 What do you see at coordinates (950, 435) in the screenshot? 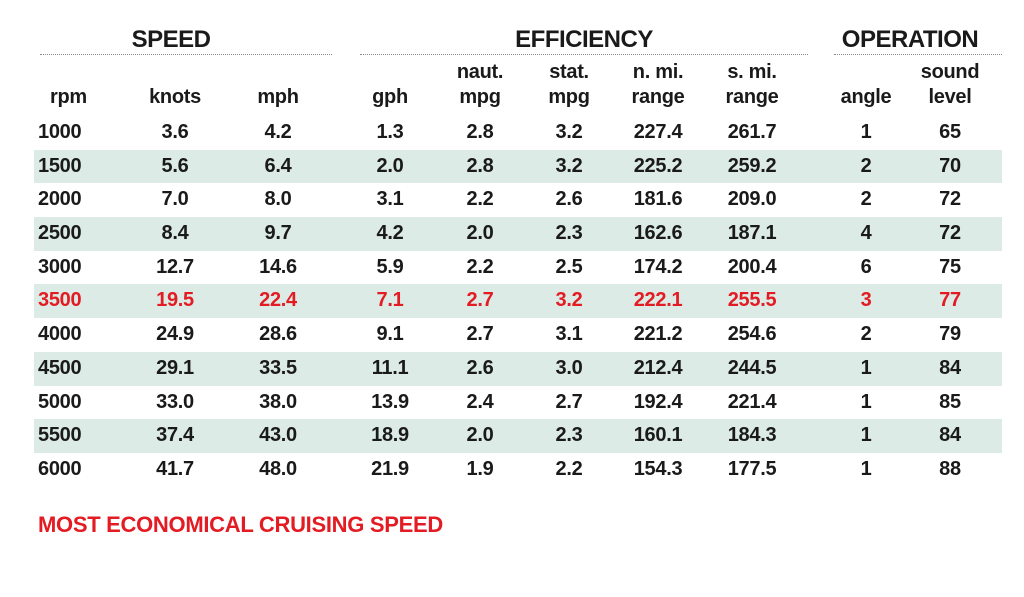
I see `cell-sound-level: 84` at bounding box center [950, 435].